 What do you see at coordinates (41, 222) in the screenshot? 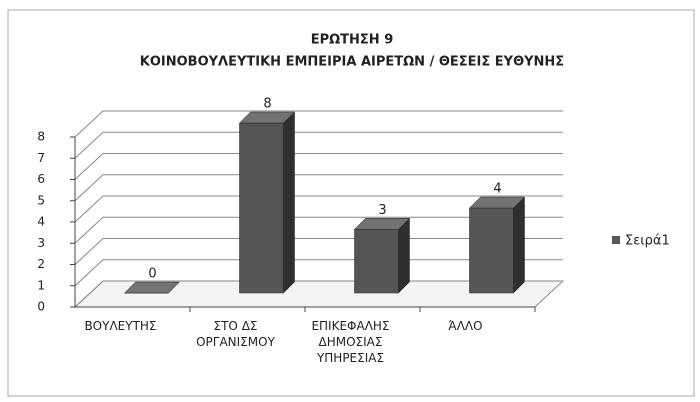
I see `y-tick-label: 4` at bounding box center [41, 222].